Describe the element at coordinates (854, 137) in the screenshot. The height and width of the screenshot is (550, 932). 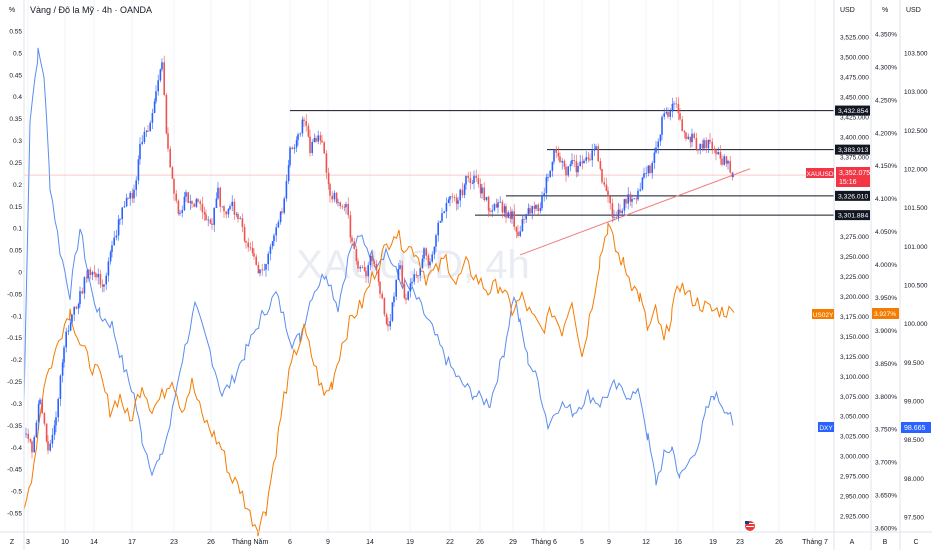
I see `price-axis-tick: 3,400.000` at that location.